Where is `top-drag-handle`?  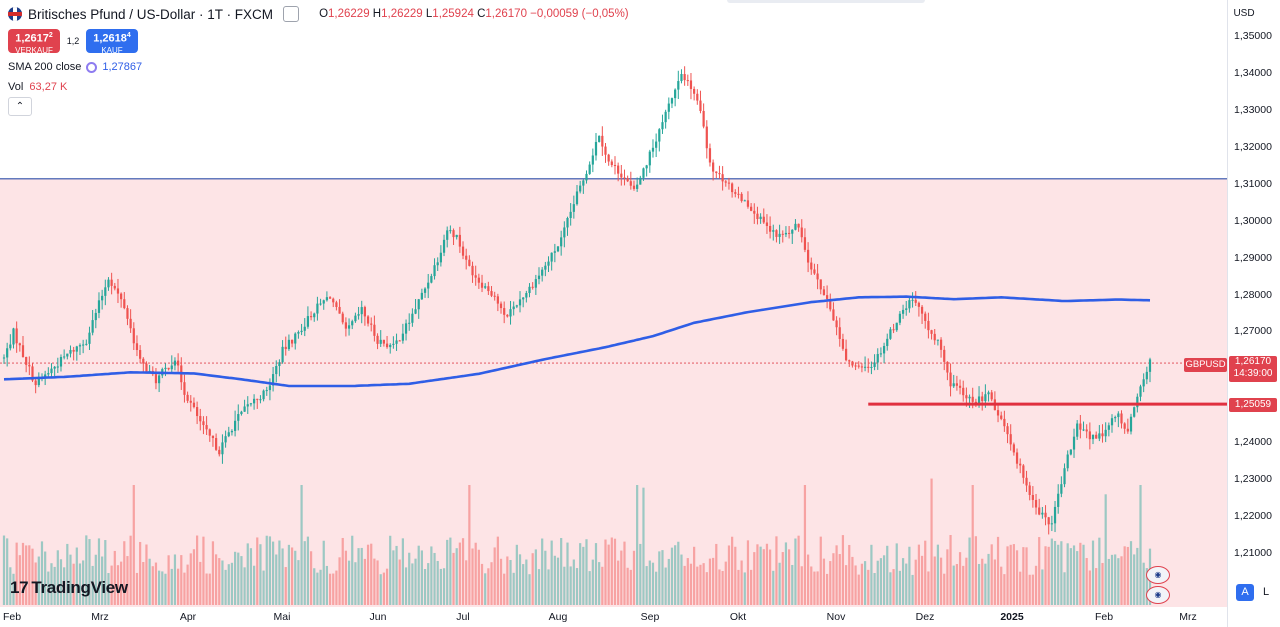 top-drag-handle is located at coordinates (826, 1).